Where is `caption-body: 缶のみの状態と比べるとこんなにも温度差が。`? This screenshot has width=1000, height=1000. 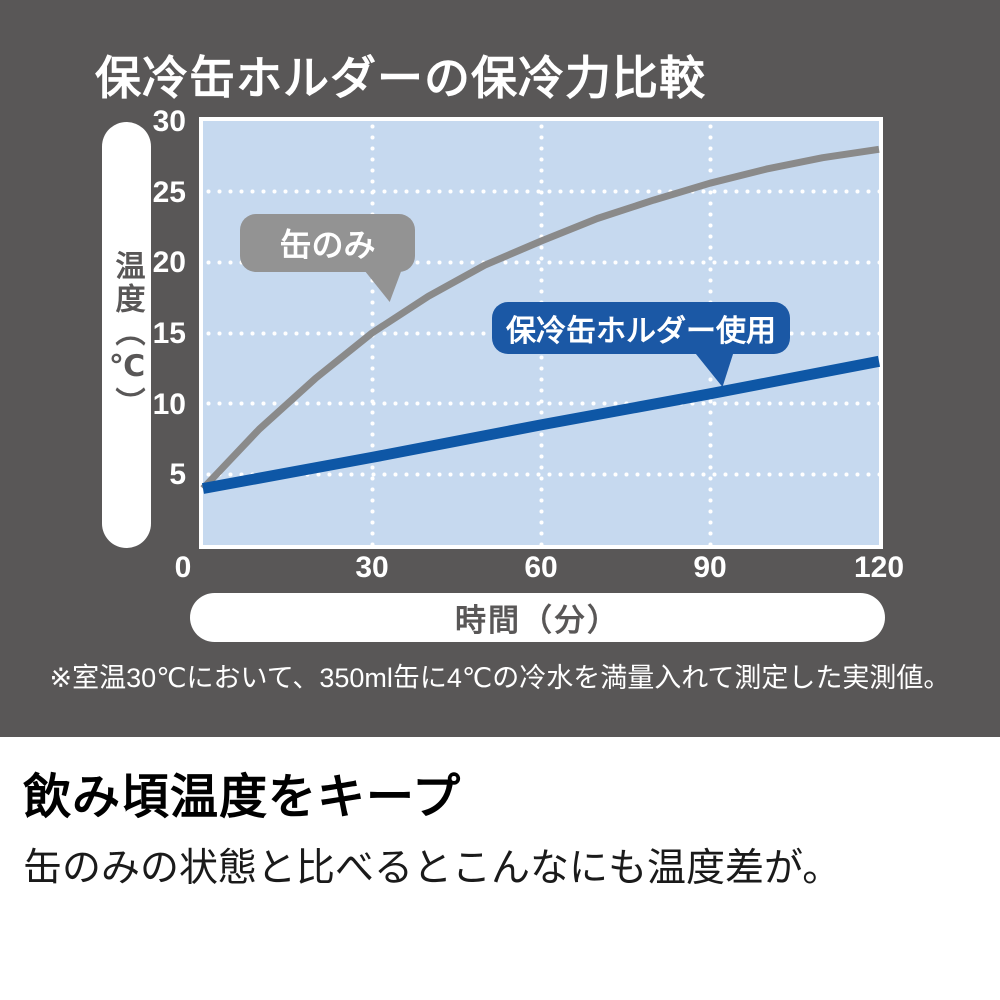 caption-body: 缶のみの状態と比べるとこんなにも温度差が。 is located at coordinates (432, 868).